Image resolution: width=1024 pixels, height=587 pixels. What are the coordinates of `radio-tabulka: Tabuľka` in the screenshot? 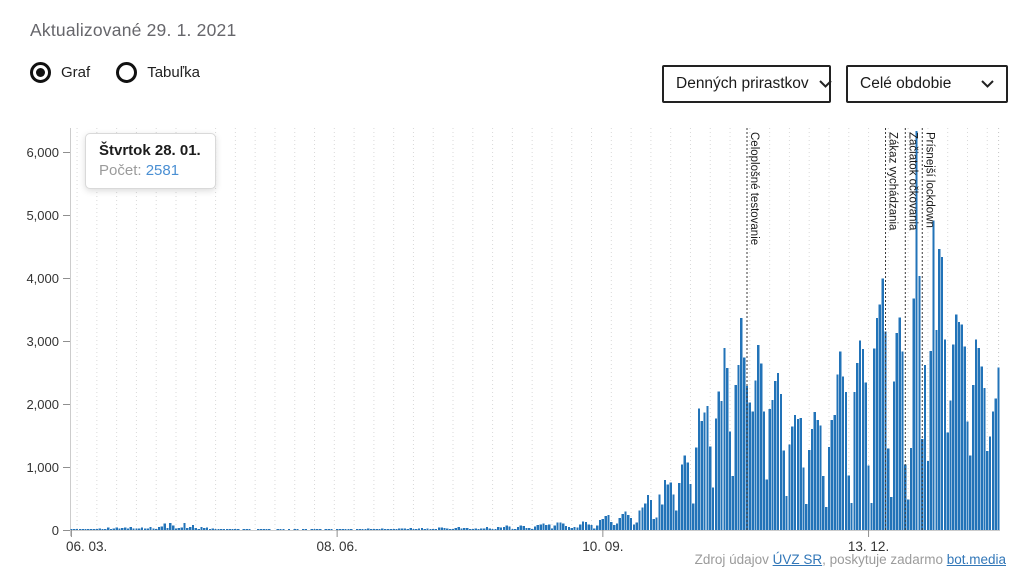 It's located at (158, 72).